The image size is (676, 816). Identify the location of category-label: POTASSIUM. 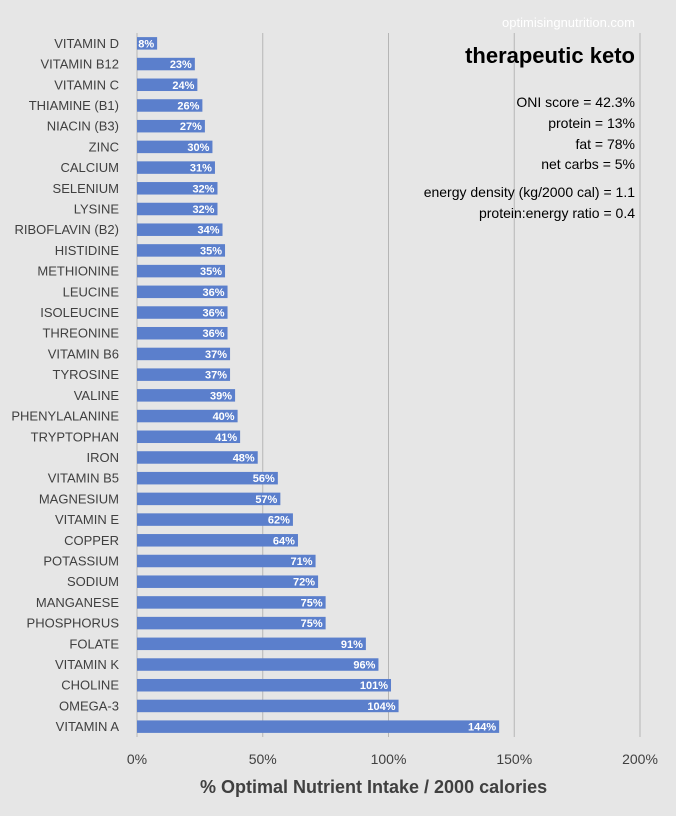
(81, 561).